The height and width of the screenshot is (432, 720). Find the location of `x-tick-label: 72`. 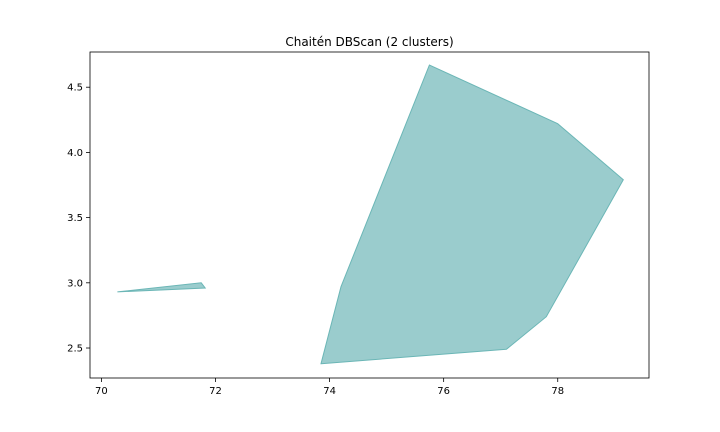

x-tick-label: 72 is located at coordinates (215, 391).